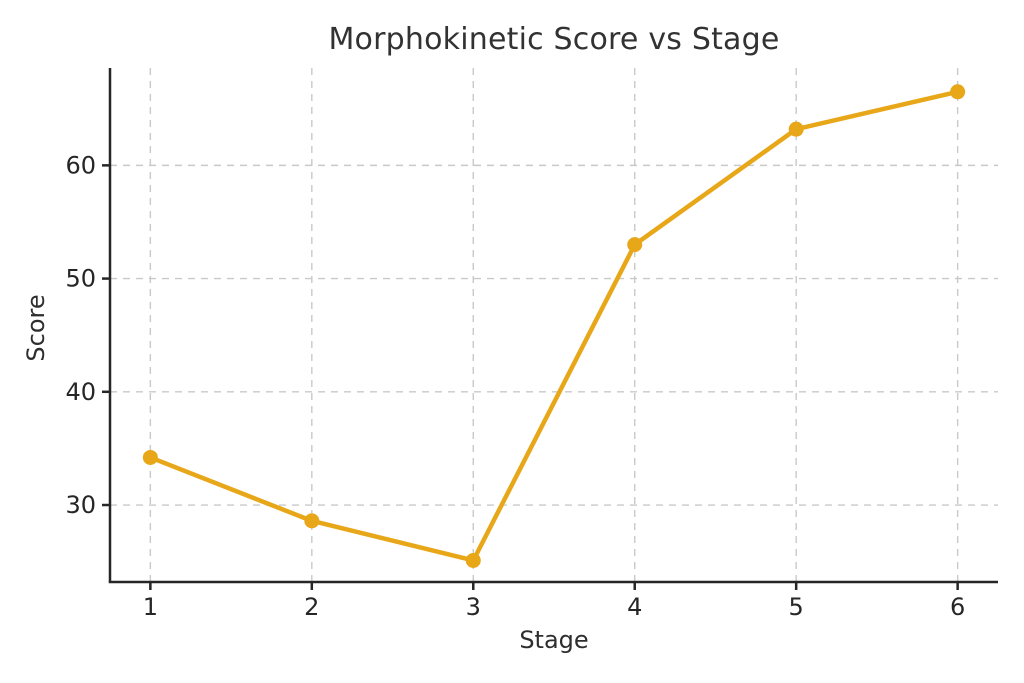 The height and width of the screenshot is (683, 1024). Describe the element at coordinates (796, 607) in the screenshot. I see `x-tick-label: 5` at that location.